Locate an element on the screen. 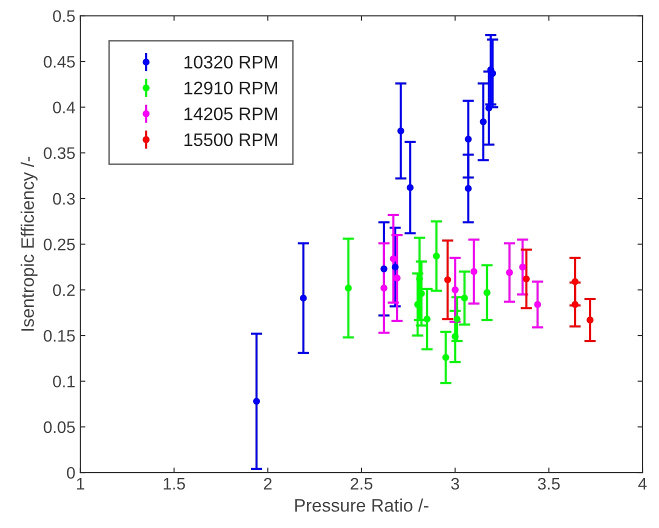 The width and height of the screenshot is (659, 528). x-tick-label: 2 is located at coordinates (268, 484).